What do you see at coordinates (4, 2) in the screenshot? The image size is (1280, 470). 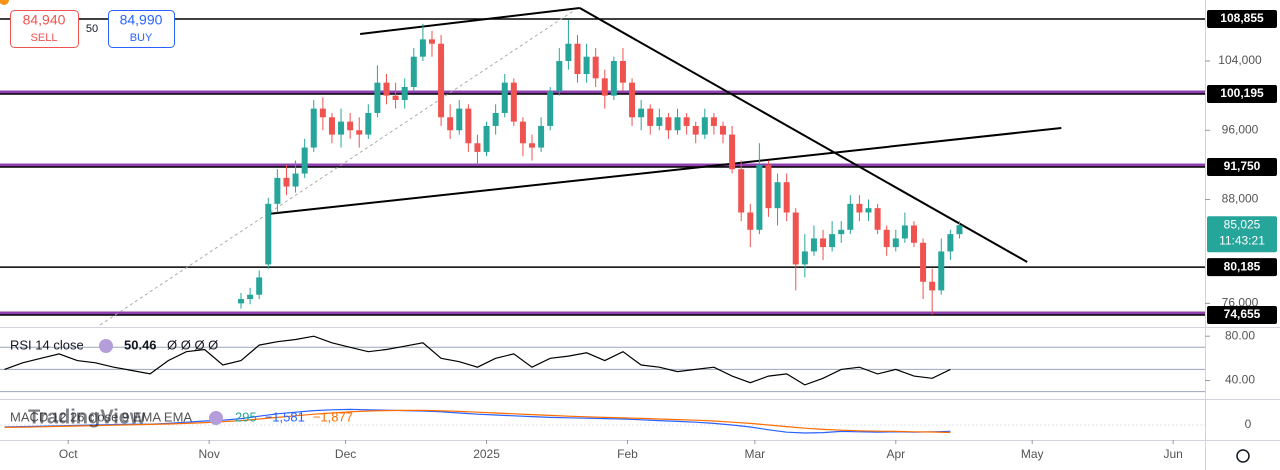 I see `symbol-icon` at bounding box center [4, 2].